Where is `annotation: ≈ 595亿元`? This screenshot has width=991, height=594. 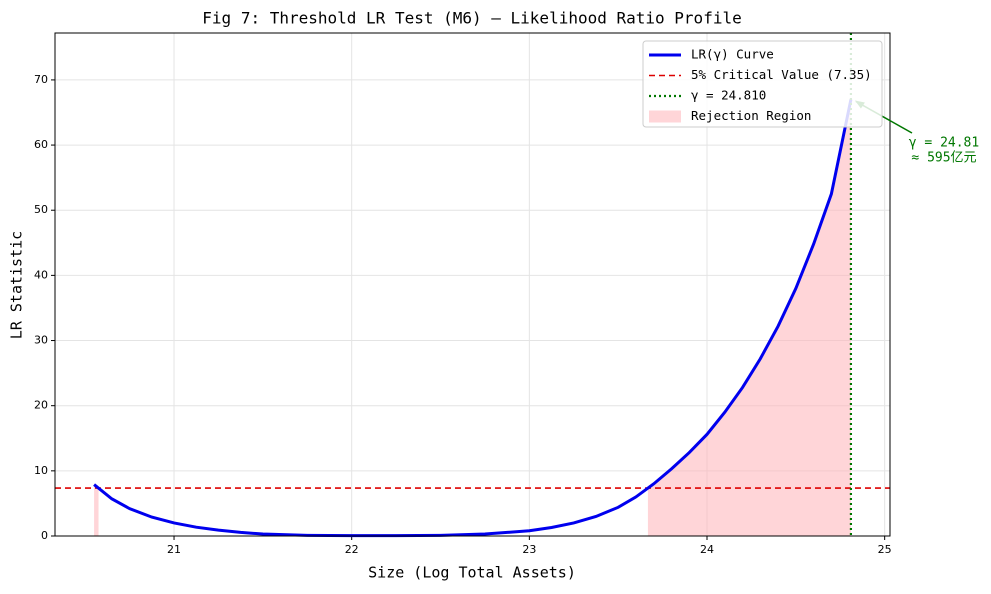 annotation: ≈ 595亿元 is located at coordinates (943, 158).